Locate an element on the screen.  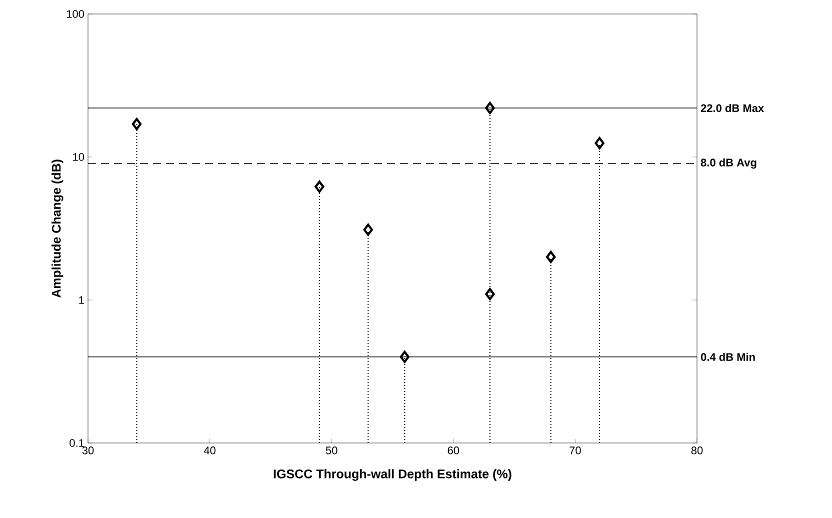
x-tick-label: 60 is located at coordinates (454, 450).